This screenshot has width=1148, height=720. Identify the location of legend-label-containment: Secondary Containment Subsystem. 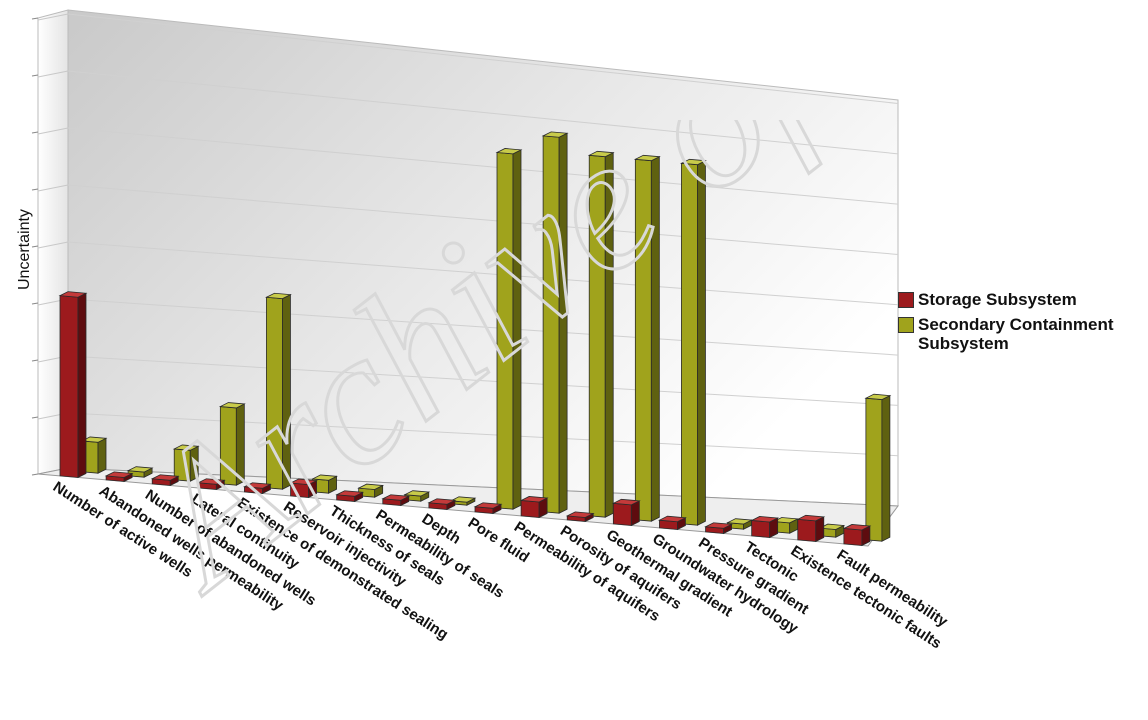
(1016, 334).